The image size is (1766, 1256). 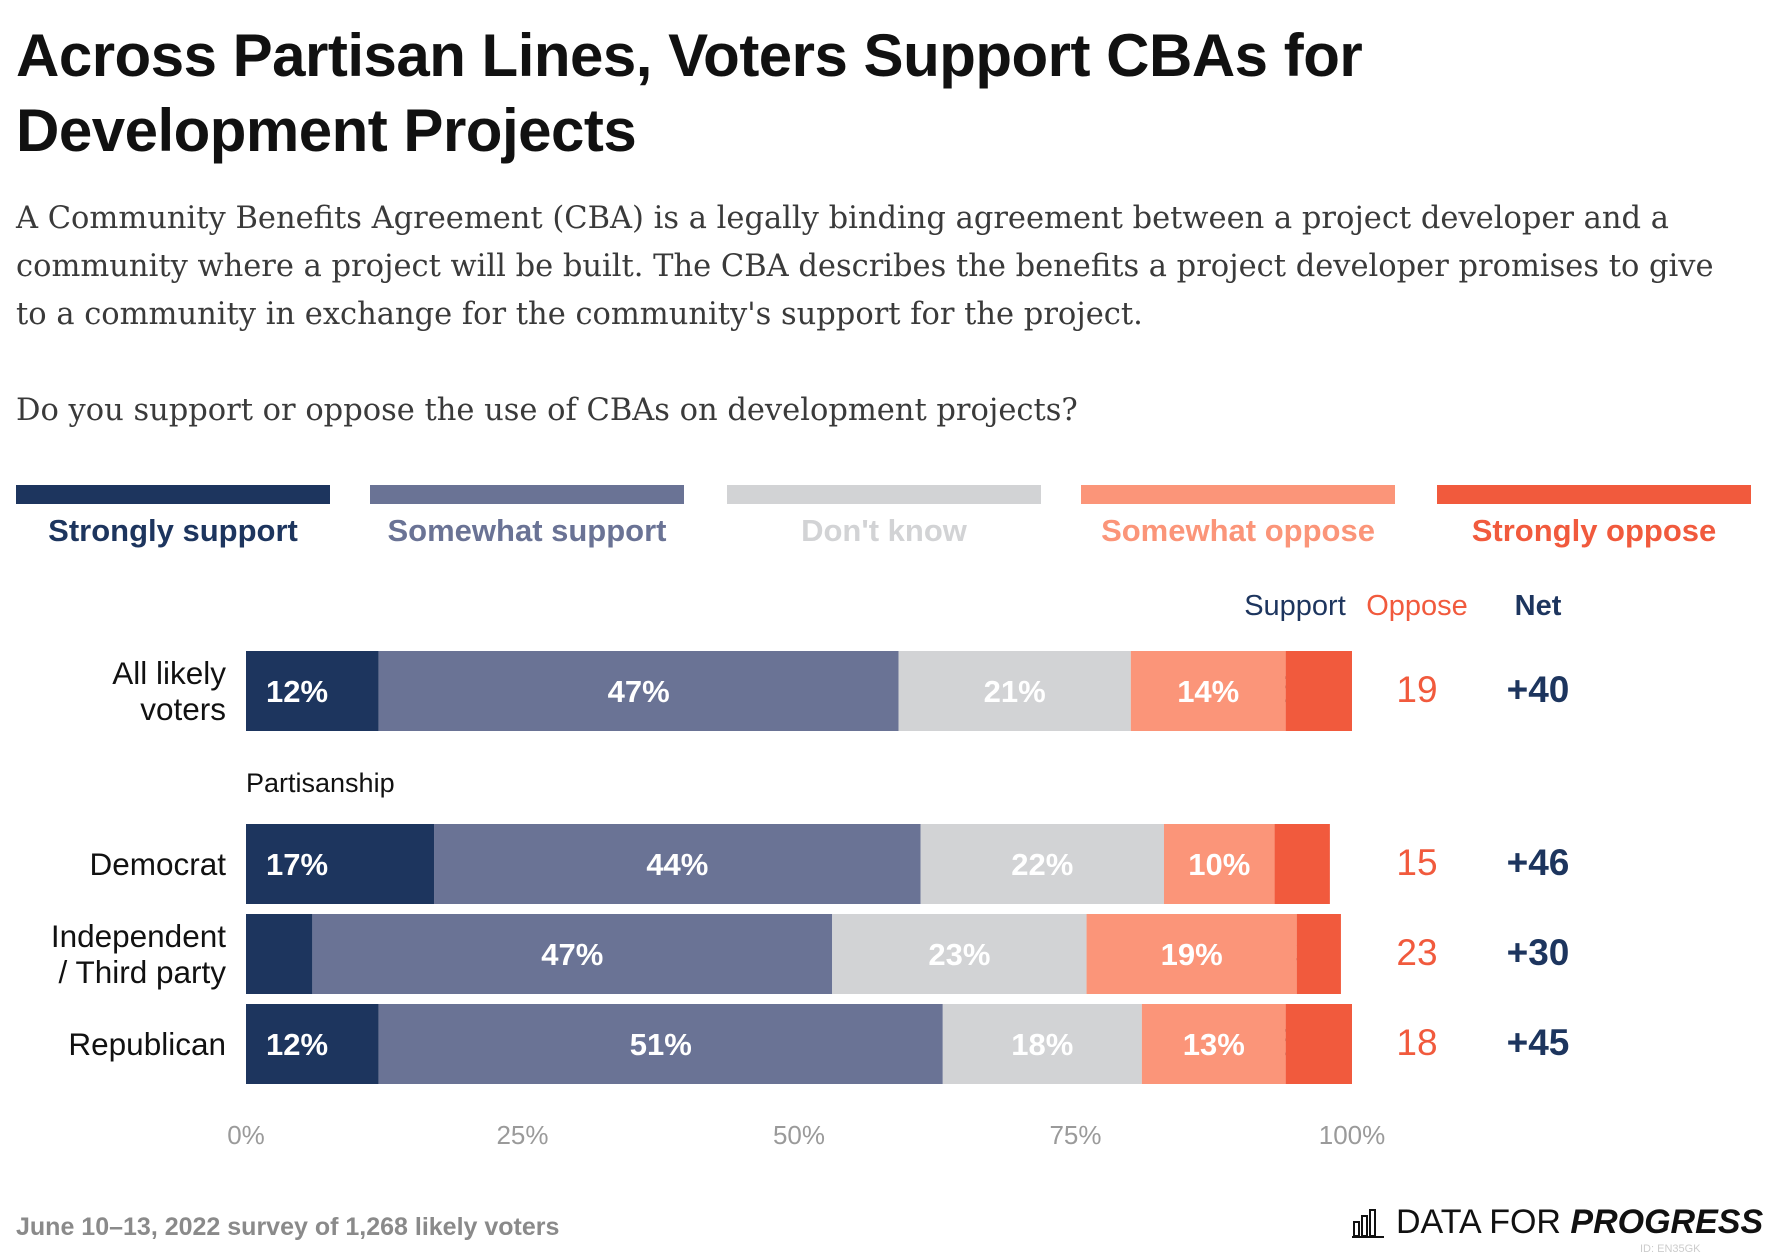 What do you see at coordinates (1483, 1221) in the screenshot?
I see `brand-prefix: DATA FOR` at bounding box center [1483, 1221].